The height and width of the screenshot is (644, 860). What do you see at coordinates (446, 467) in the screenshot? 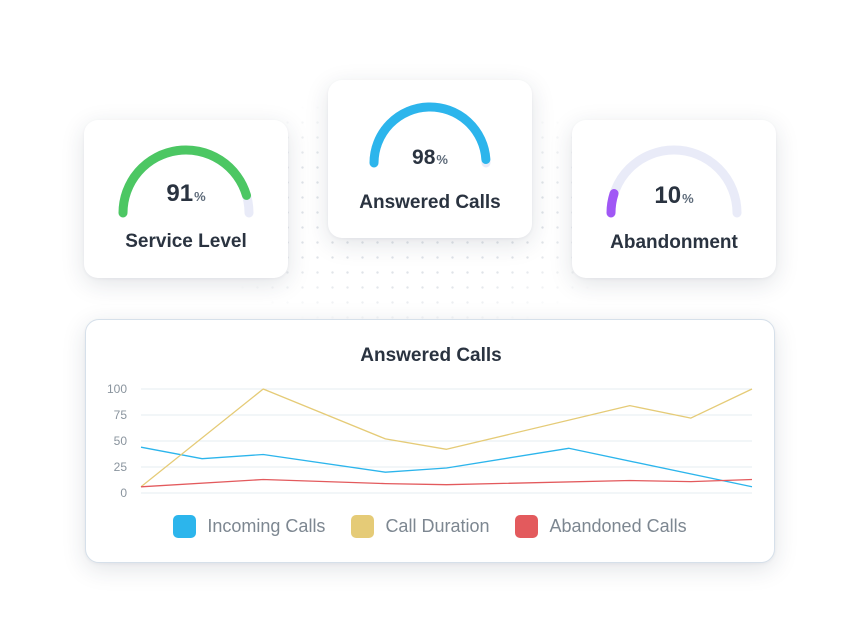
I see `incoming-calls-series-line` at bounding box center [446, 467].